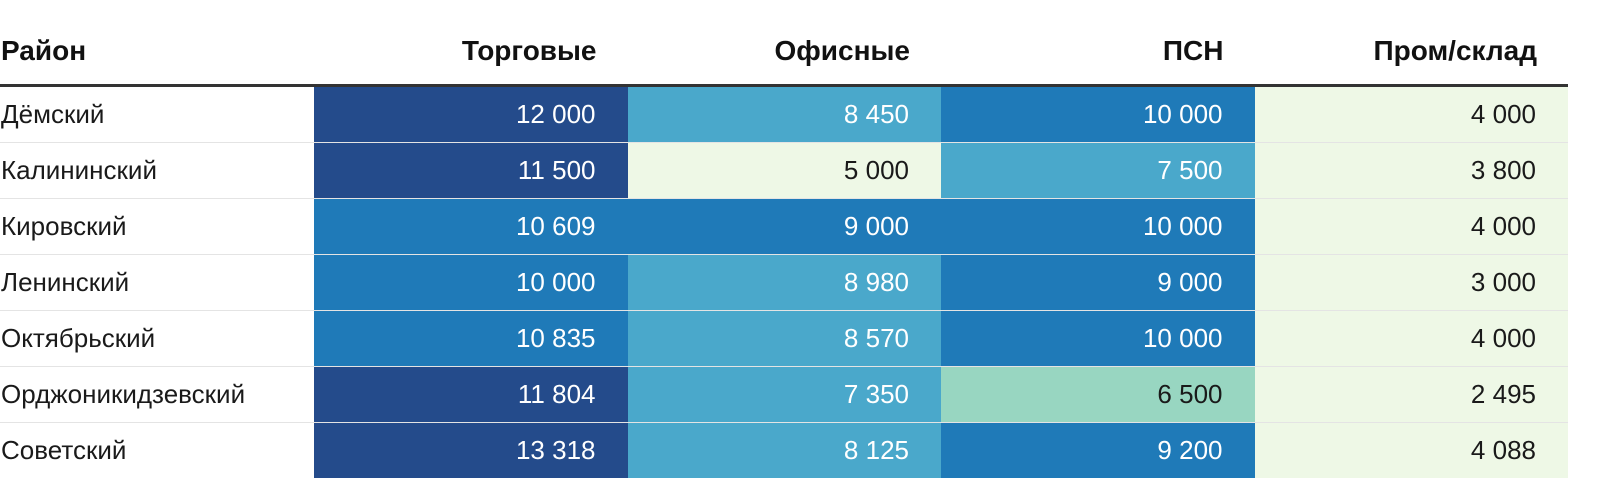  Describe the element at coordinates (1411, 394) in the screenshot. I see `heat-cell: 2 495` at that location.